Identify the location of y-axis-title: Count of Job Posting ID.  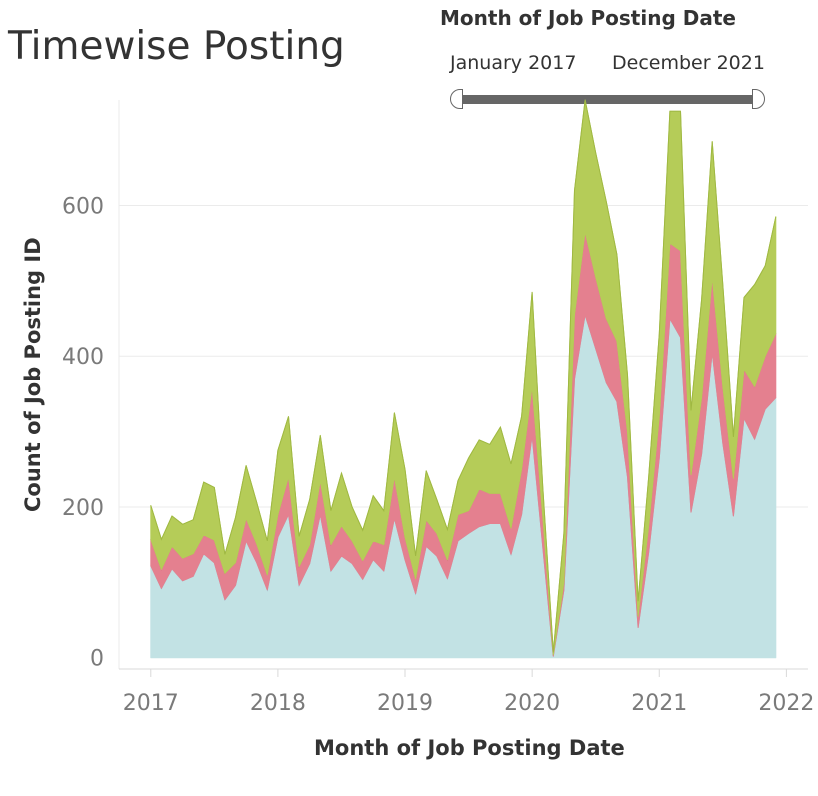
(33, 374).